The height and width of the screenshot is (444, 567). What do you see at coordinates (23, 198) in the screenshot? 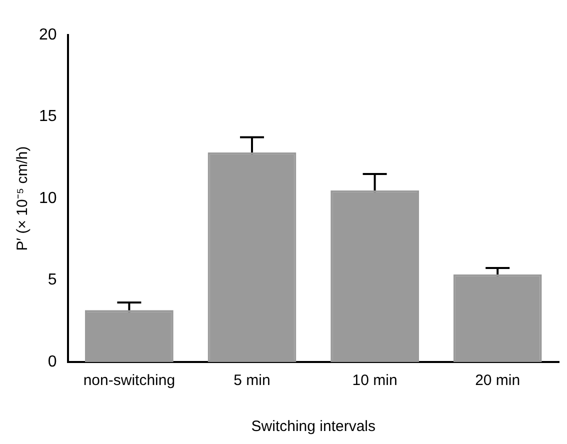
I see `y-axis-title: P′ (× 10⁻⁵ cm/h)` at bounding box center [23, 198].